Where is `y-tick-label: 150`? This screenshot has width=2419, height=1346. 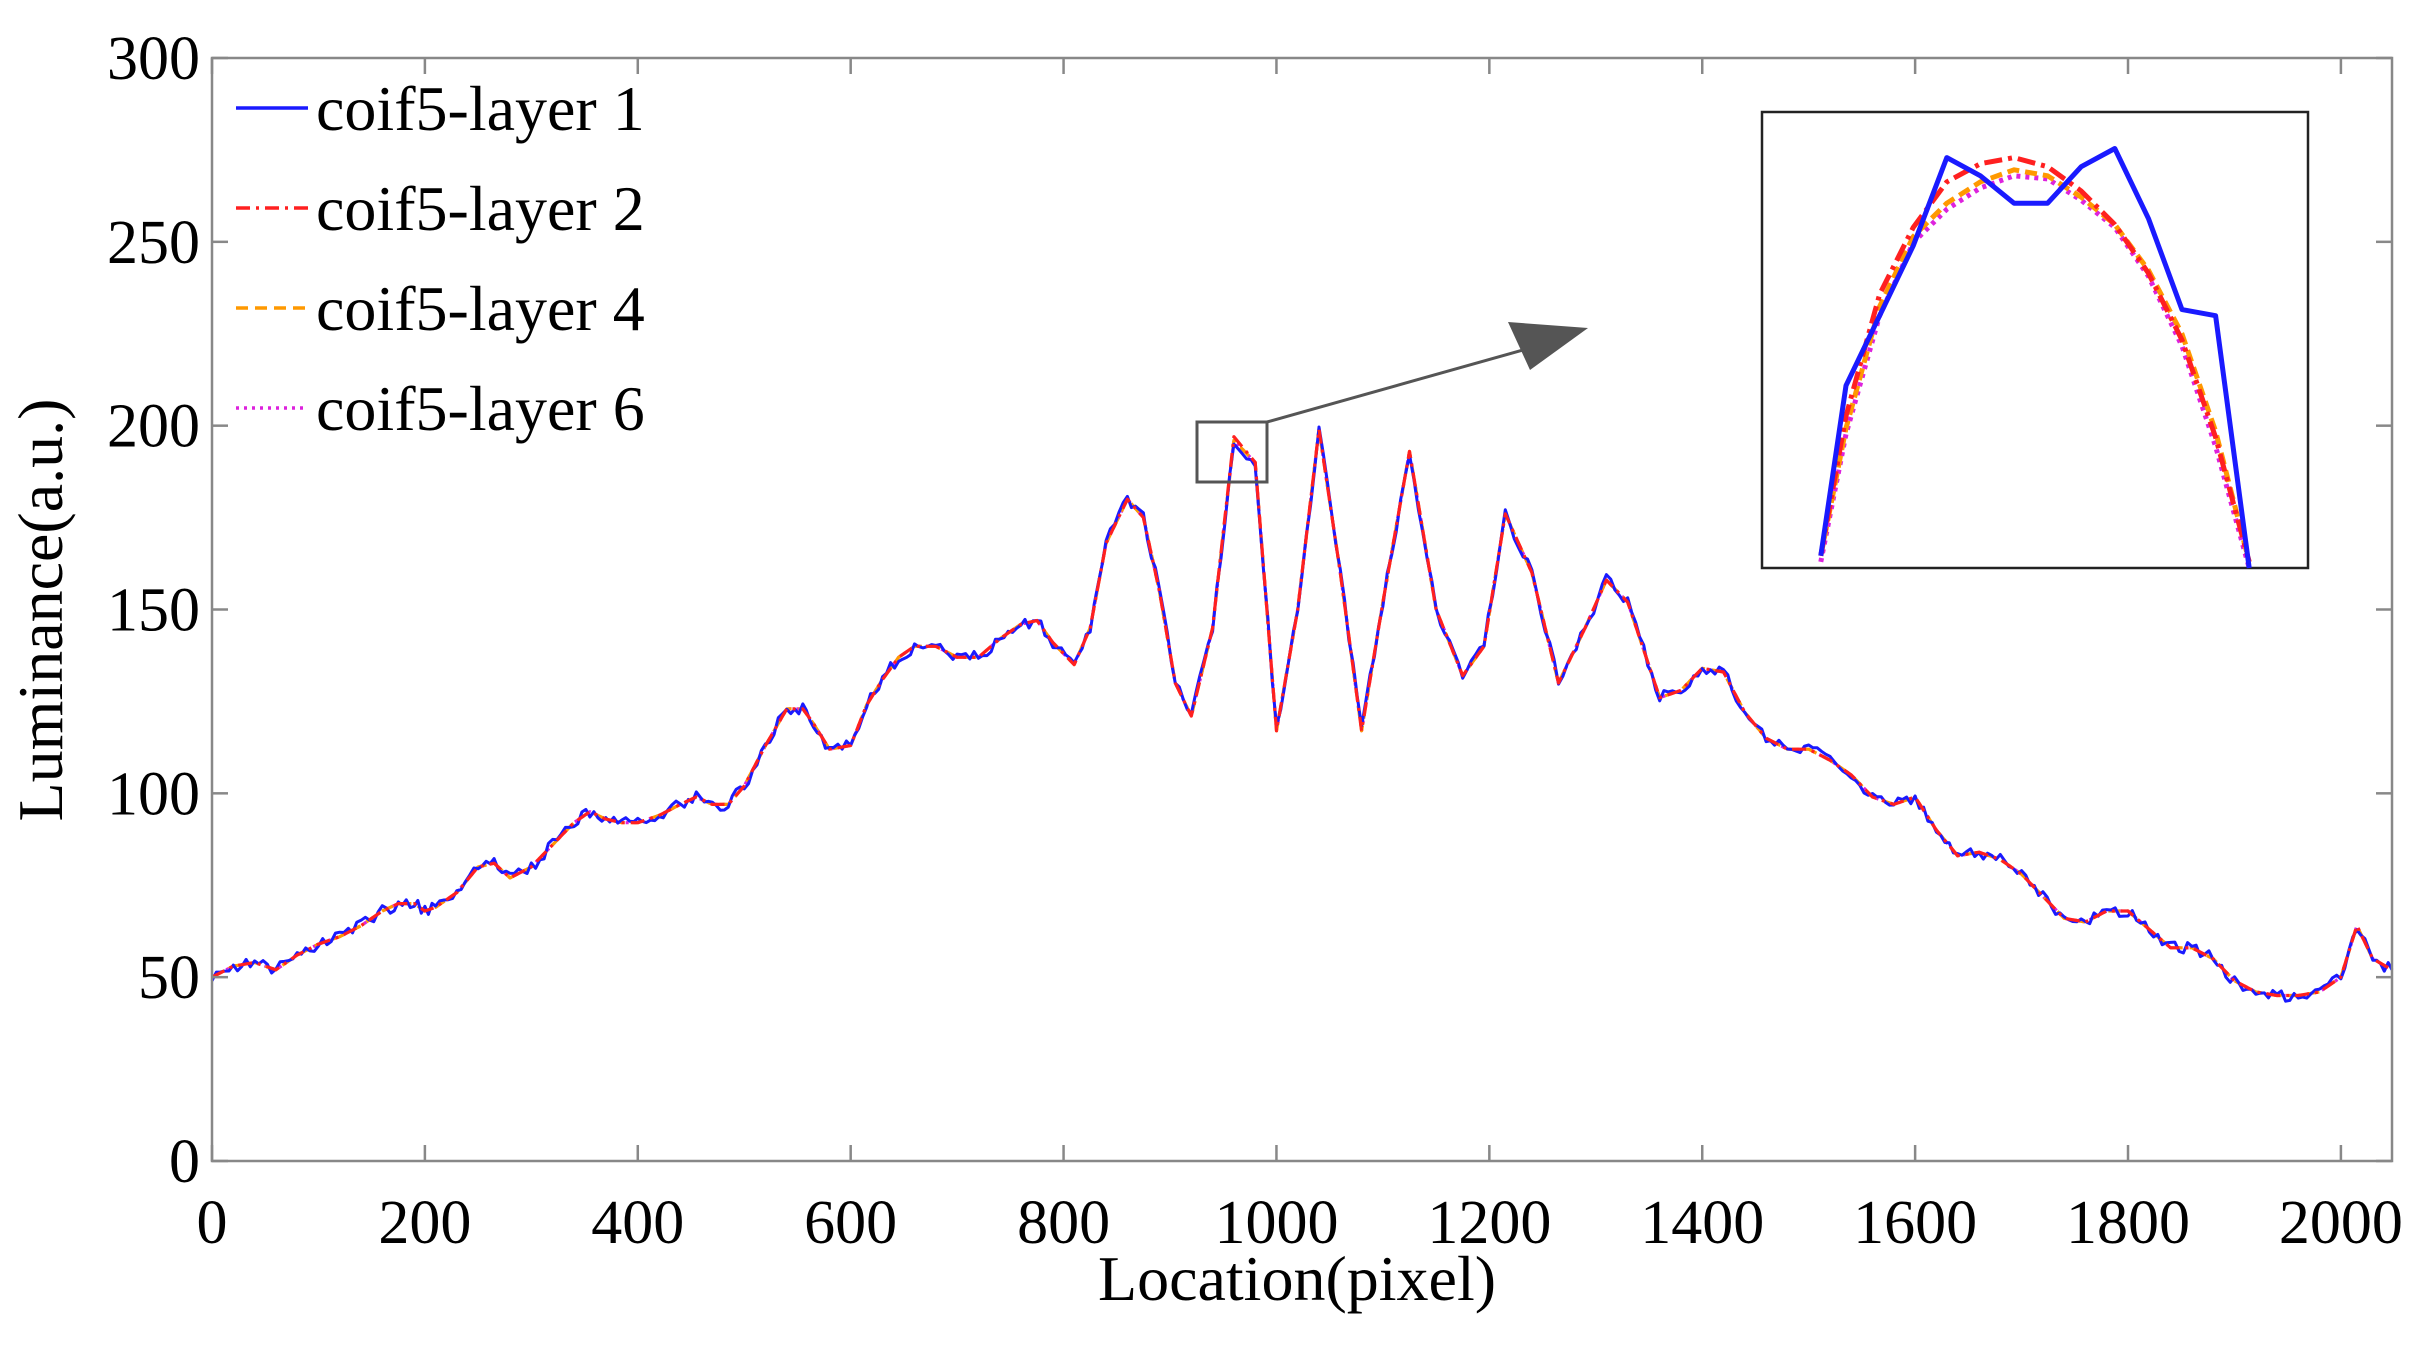
y-tick-label: 150 is located at coordinates (153, 611).